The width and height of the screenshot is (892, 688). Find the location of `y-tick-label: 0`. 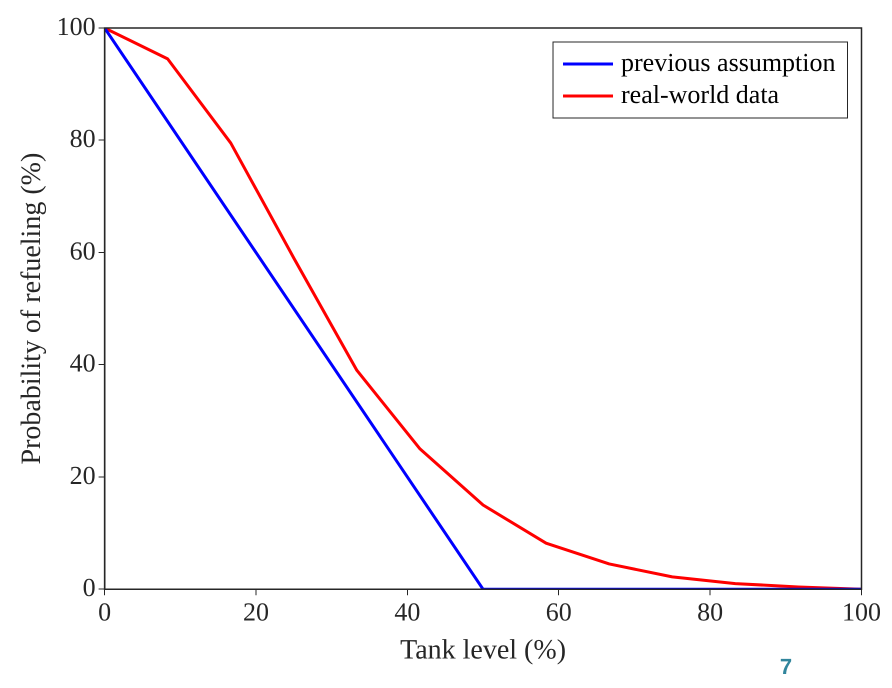

y-tick-label: 0 is located at coordinates (89, 587).